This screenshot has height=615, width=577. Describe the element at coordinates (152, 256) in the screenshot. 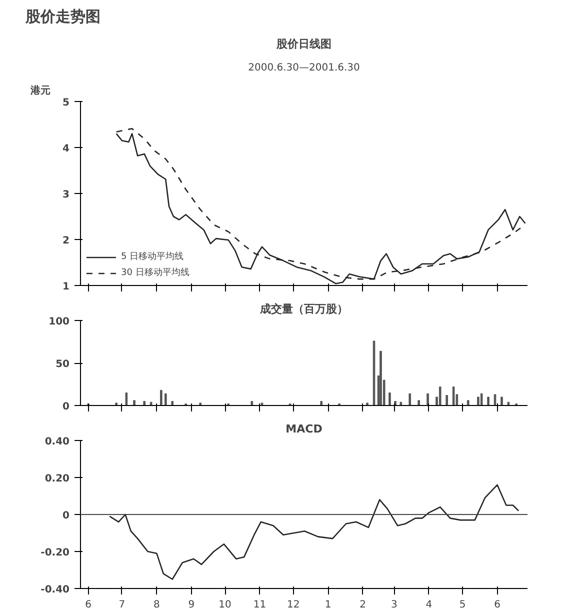

I see `legend-label: 5 日移动平均线` at that location.